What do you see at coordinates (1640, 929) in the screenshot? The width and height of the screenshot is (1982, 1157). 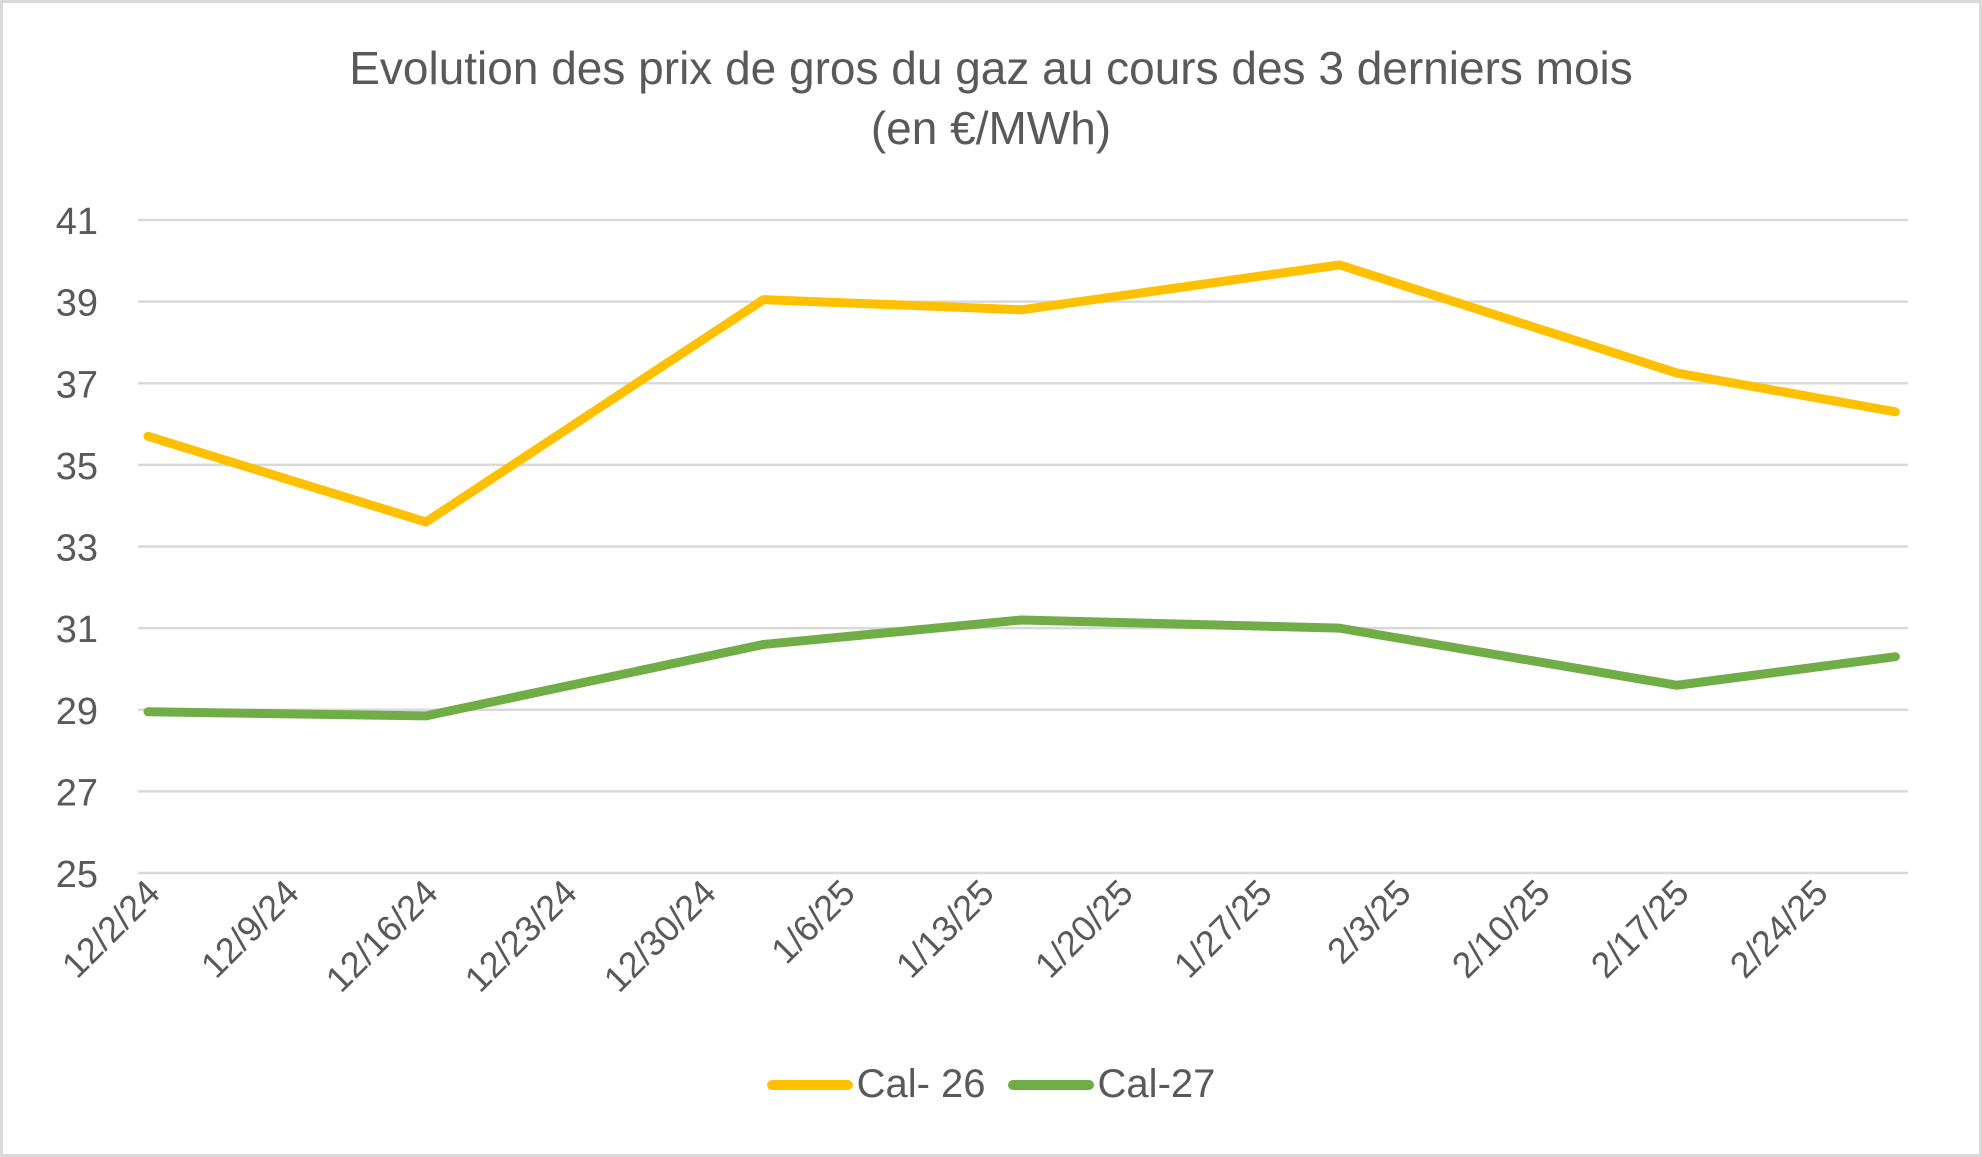 I see `x-tick-label: 2/17/25` at bounding box center [1640, 929].